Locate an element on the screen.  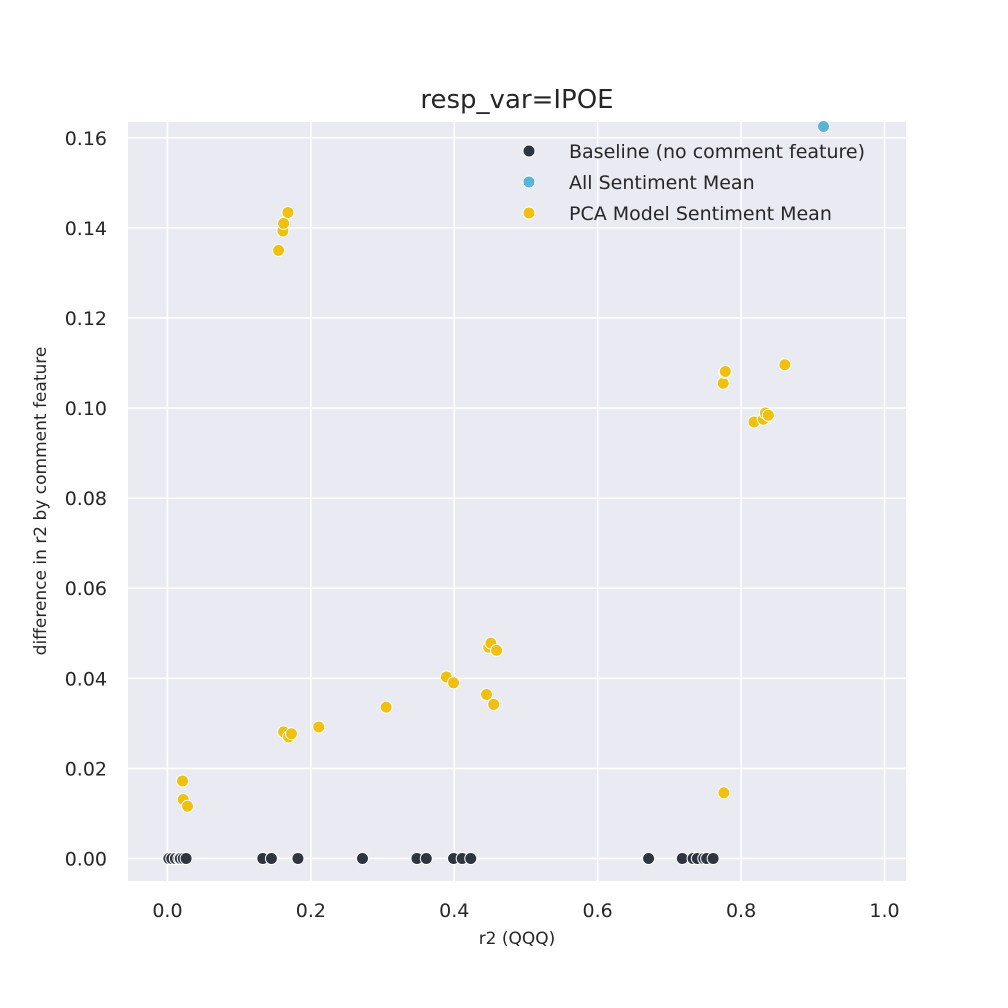
y-tick-label: 0.16 is located at coordinates (86, 139).